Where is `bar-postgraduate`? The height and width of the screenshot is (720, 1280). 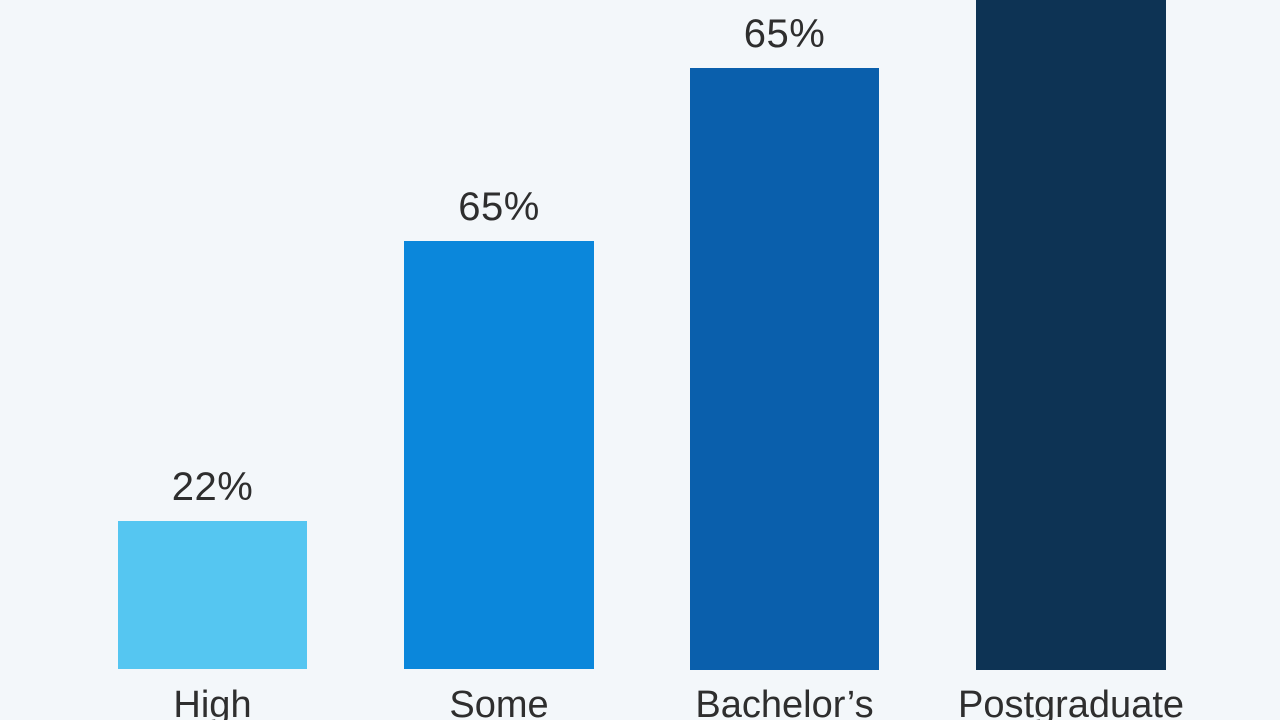 bar-postgraduate is located at coordinates (1071, 335).